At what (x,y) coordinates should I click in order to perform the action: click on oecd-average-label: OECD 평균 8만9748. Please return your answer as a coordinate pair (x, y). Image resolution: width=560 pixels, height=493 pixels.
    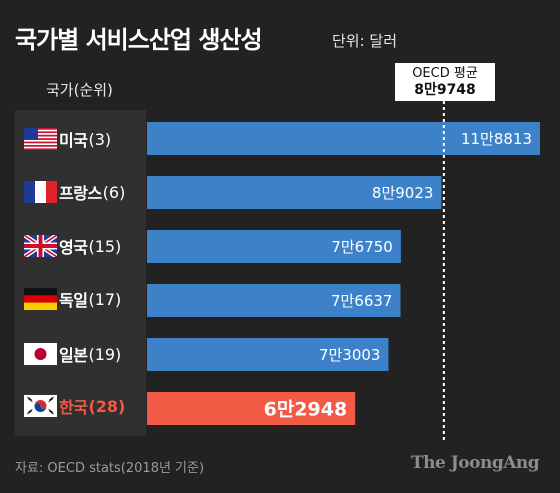
    Looking at the image, I should click on (445, 82).